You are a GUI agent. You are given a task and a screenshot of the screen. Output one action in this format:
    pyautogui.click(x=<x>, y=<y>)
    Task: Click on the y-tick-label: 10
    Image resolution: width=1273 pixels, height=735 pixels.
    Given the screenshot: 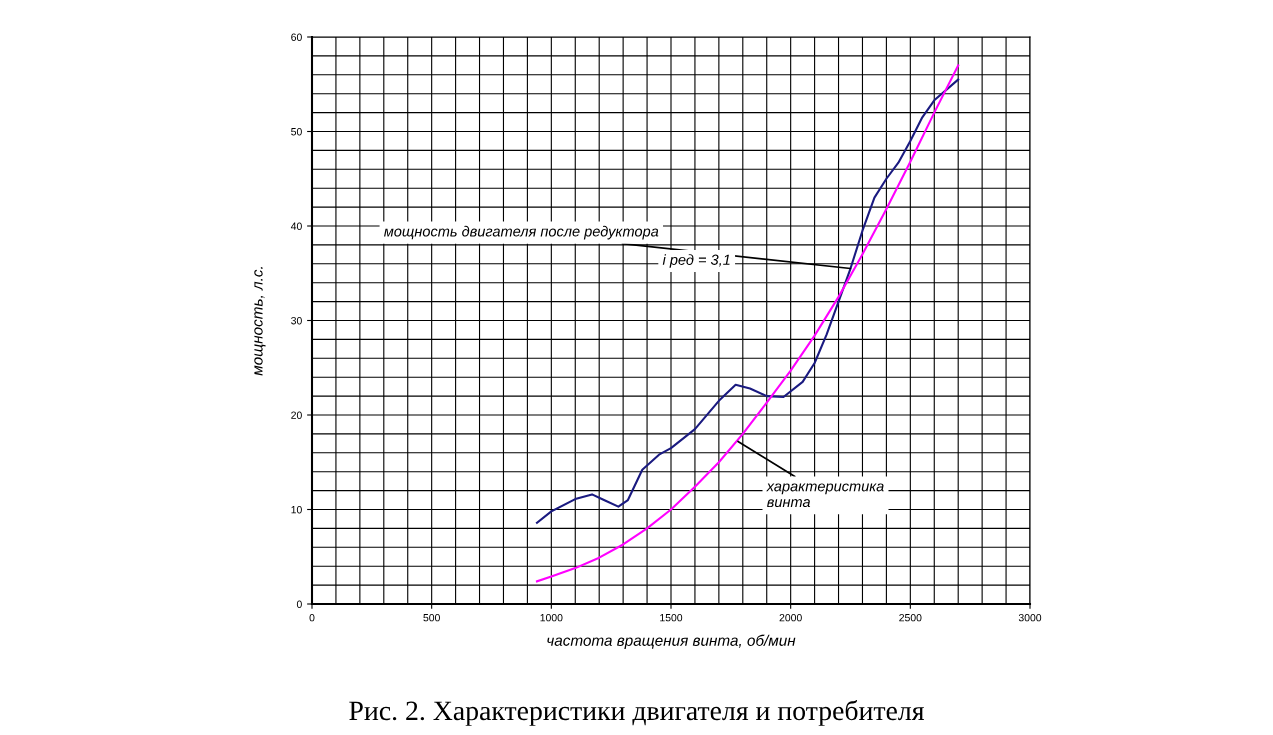 What is the action you would take?
    pyautogui.click(x=296, y=510)
    